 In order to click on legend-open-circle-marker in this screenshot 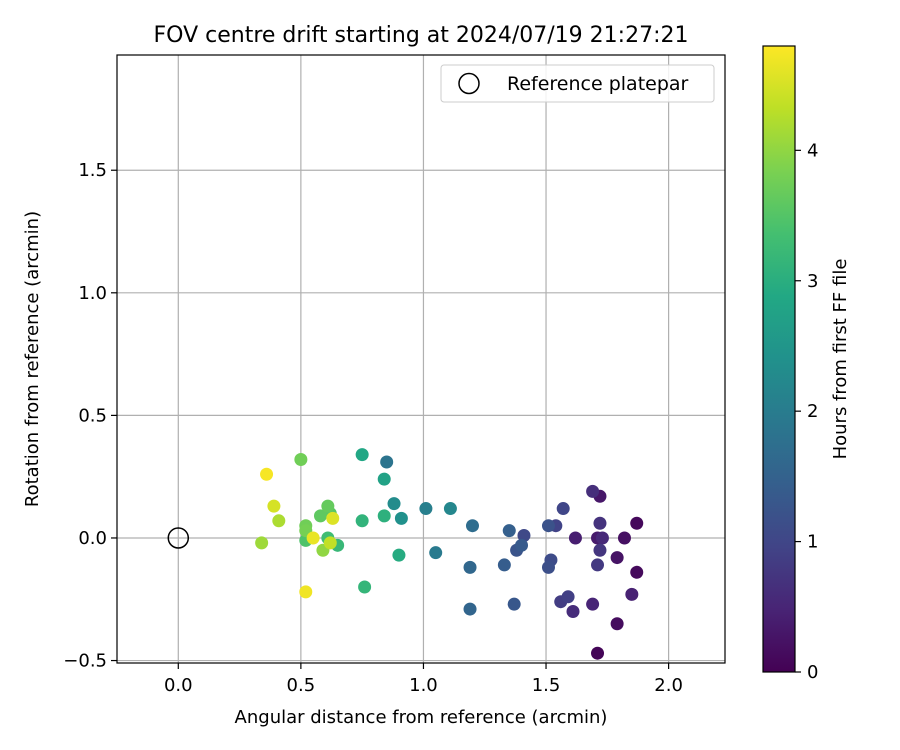, I will do `click(469, 83)`.